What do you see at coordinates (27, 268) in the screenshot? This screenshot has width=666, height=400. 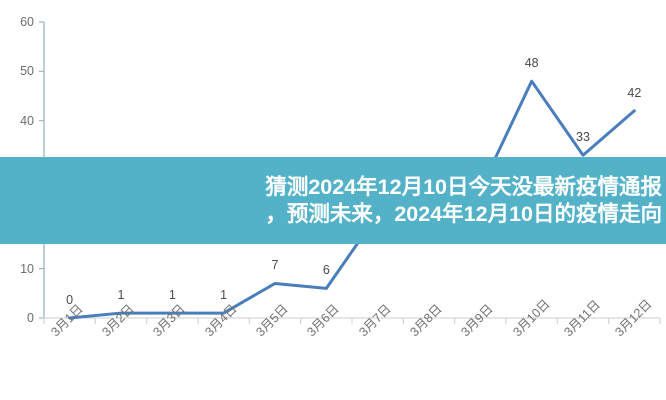 I see `y-axis-tick-label: 10` at bounding box center [27, 268].